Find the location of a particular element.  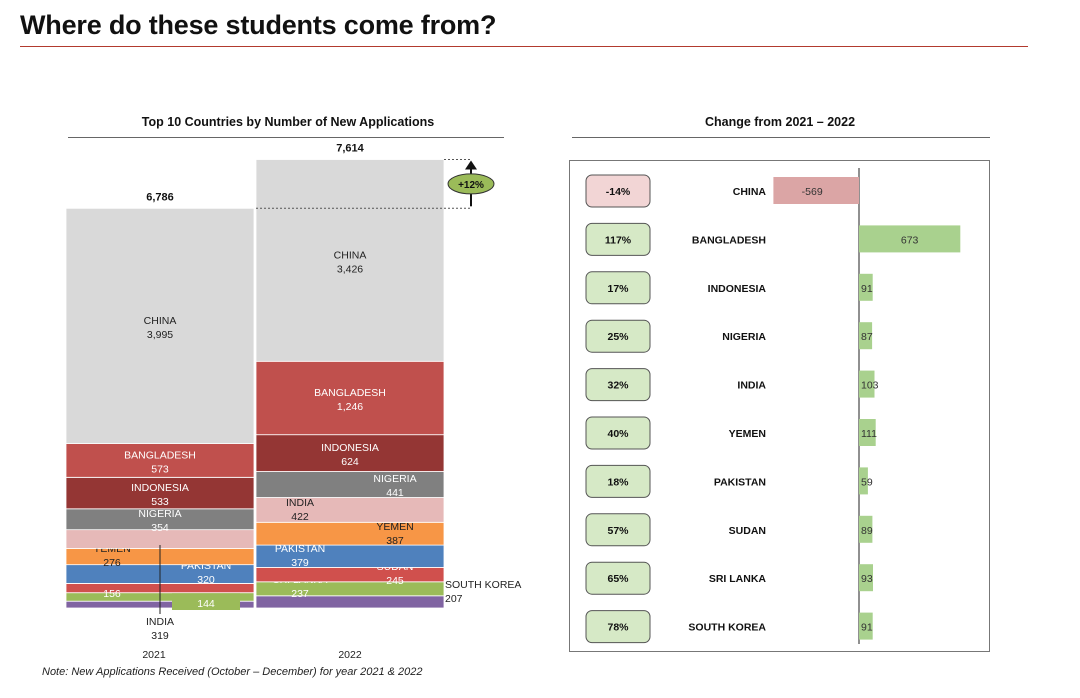

label-value-sudan-2022: 245 is located at coordinates (395, 581).